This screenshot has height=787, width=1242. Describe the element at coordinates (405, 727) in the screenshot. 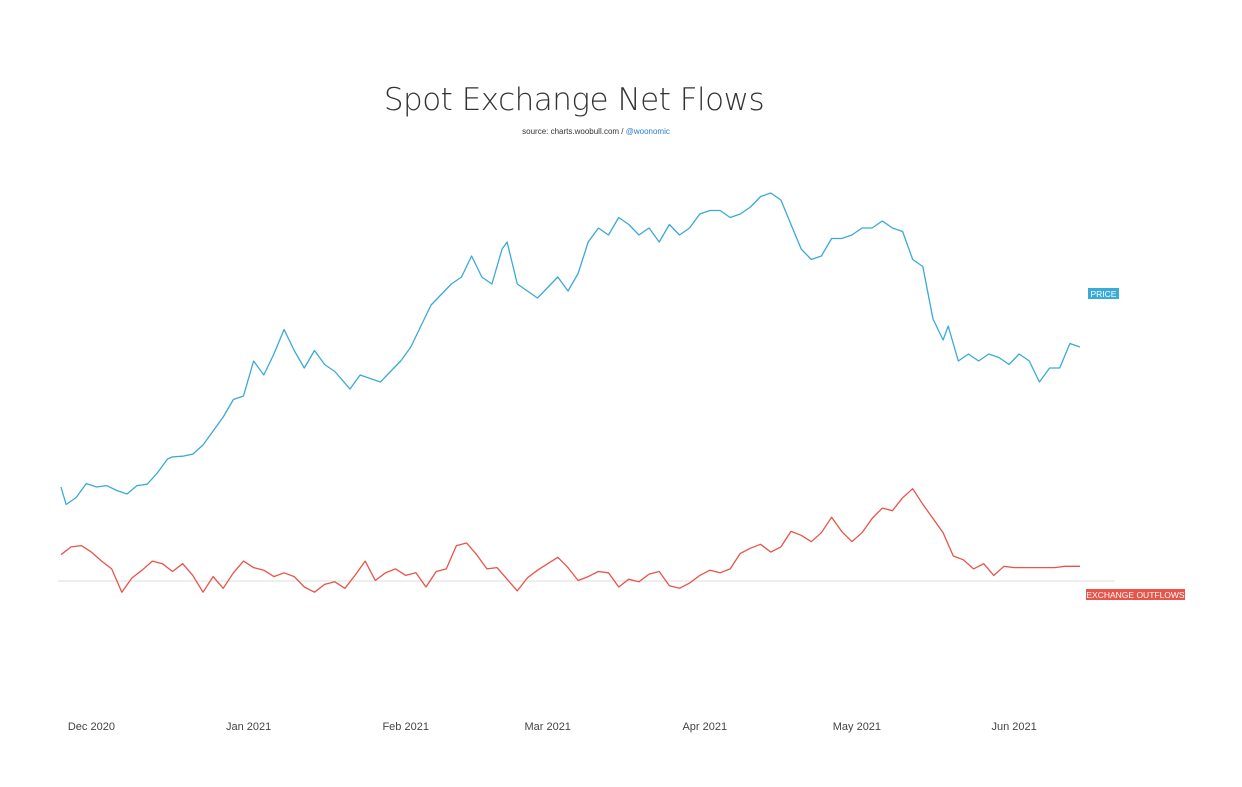

I see `x-tick-label-2: Feb 2021` at that location.